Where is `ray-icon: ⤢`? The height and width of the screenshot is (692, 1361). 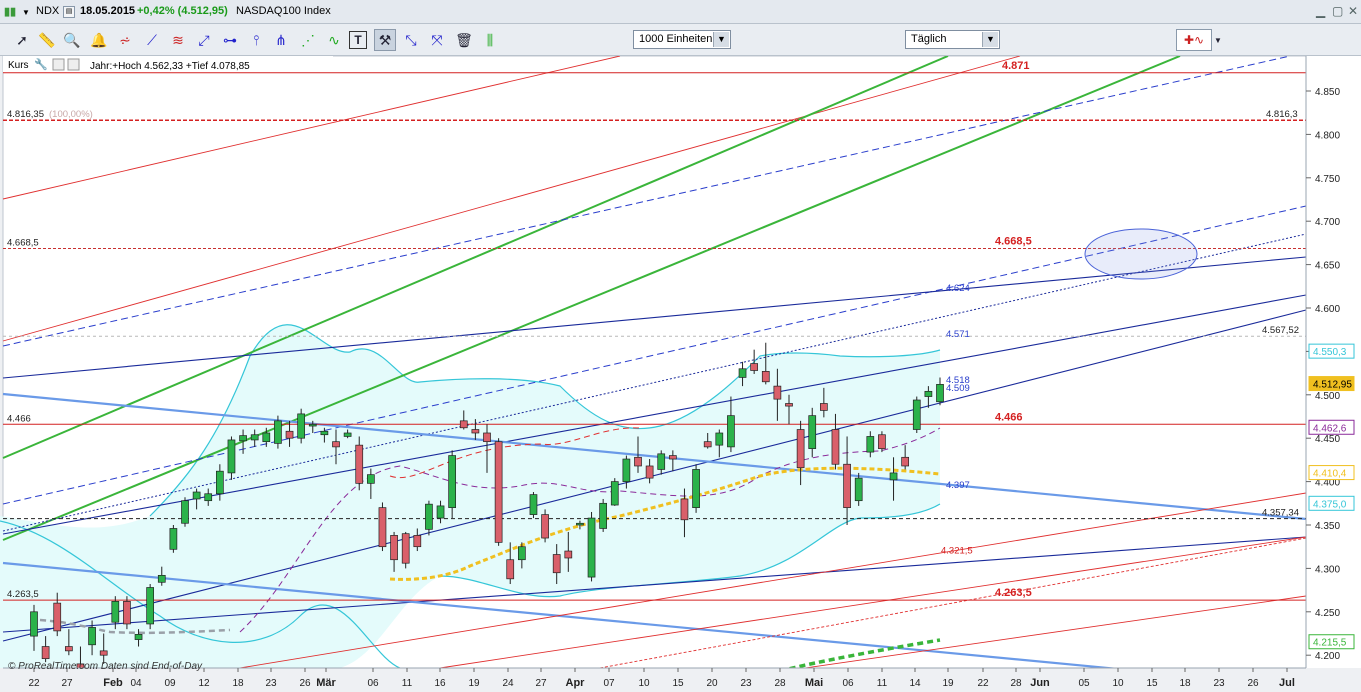
ray-icon: ⤢ is located at coordinates (204, 39).